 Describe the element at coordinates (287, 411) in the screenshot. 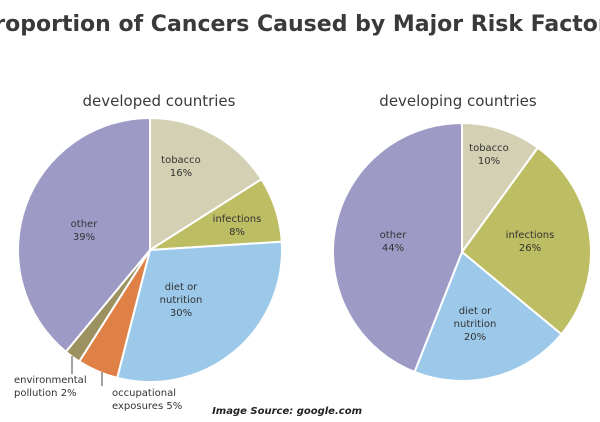

I see `image-source-note: Image Source: google.com` at that location.